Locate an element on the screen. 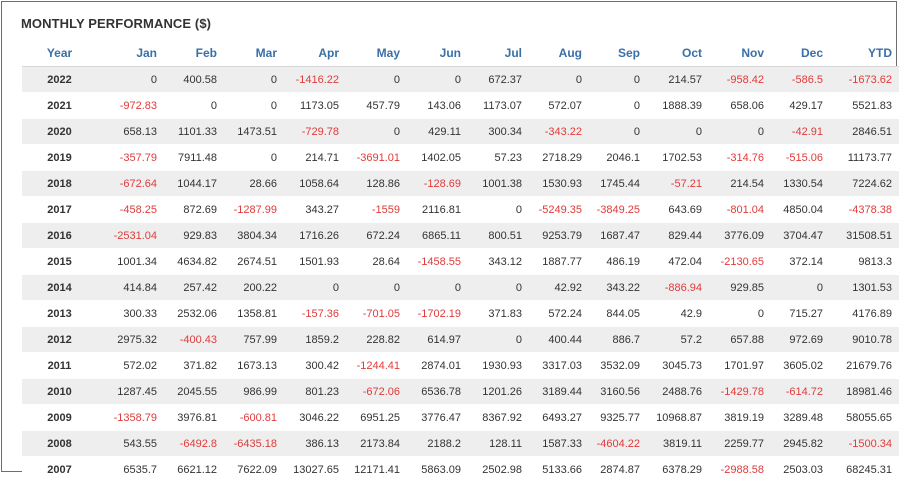 This screenshot has height=483, width=900. value-cell-oct: -57.21 is located at coordinates (678, 183).